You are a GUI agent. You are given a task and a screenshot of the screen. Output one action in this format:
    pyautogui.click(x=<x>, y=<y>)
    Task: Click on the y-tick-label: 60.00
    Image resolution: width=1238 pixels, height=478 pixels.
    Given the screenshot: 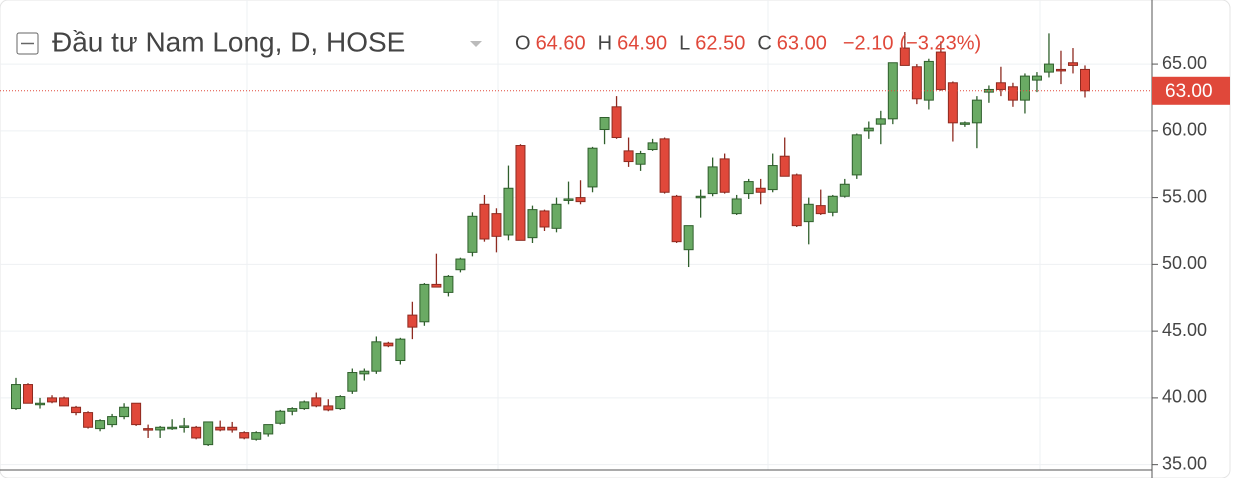 What is the action you would take?
    pyautogui.click(x=1184, y=130)
    